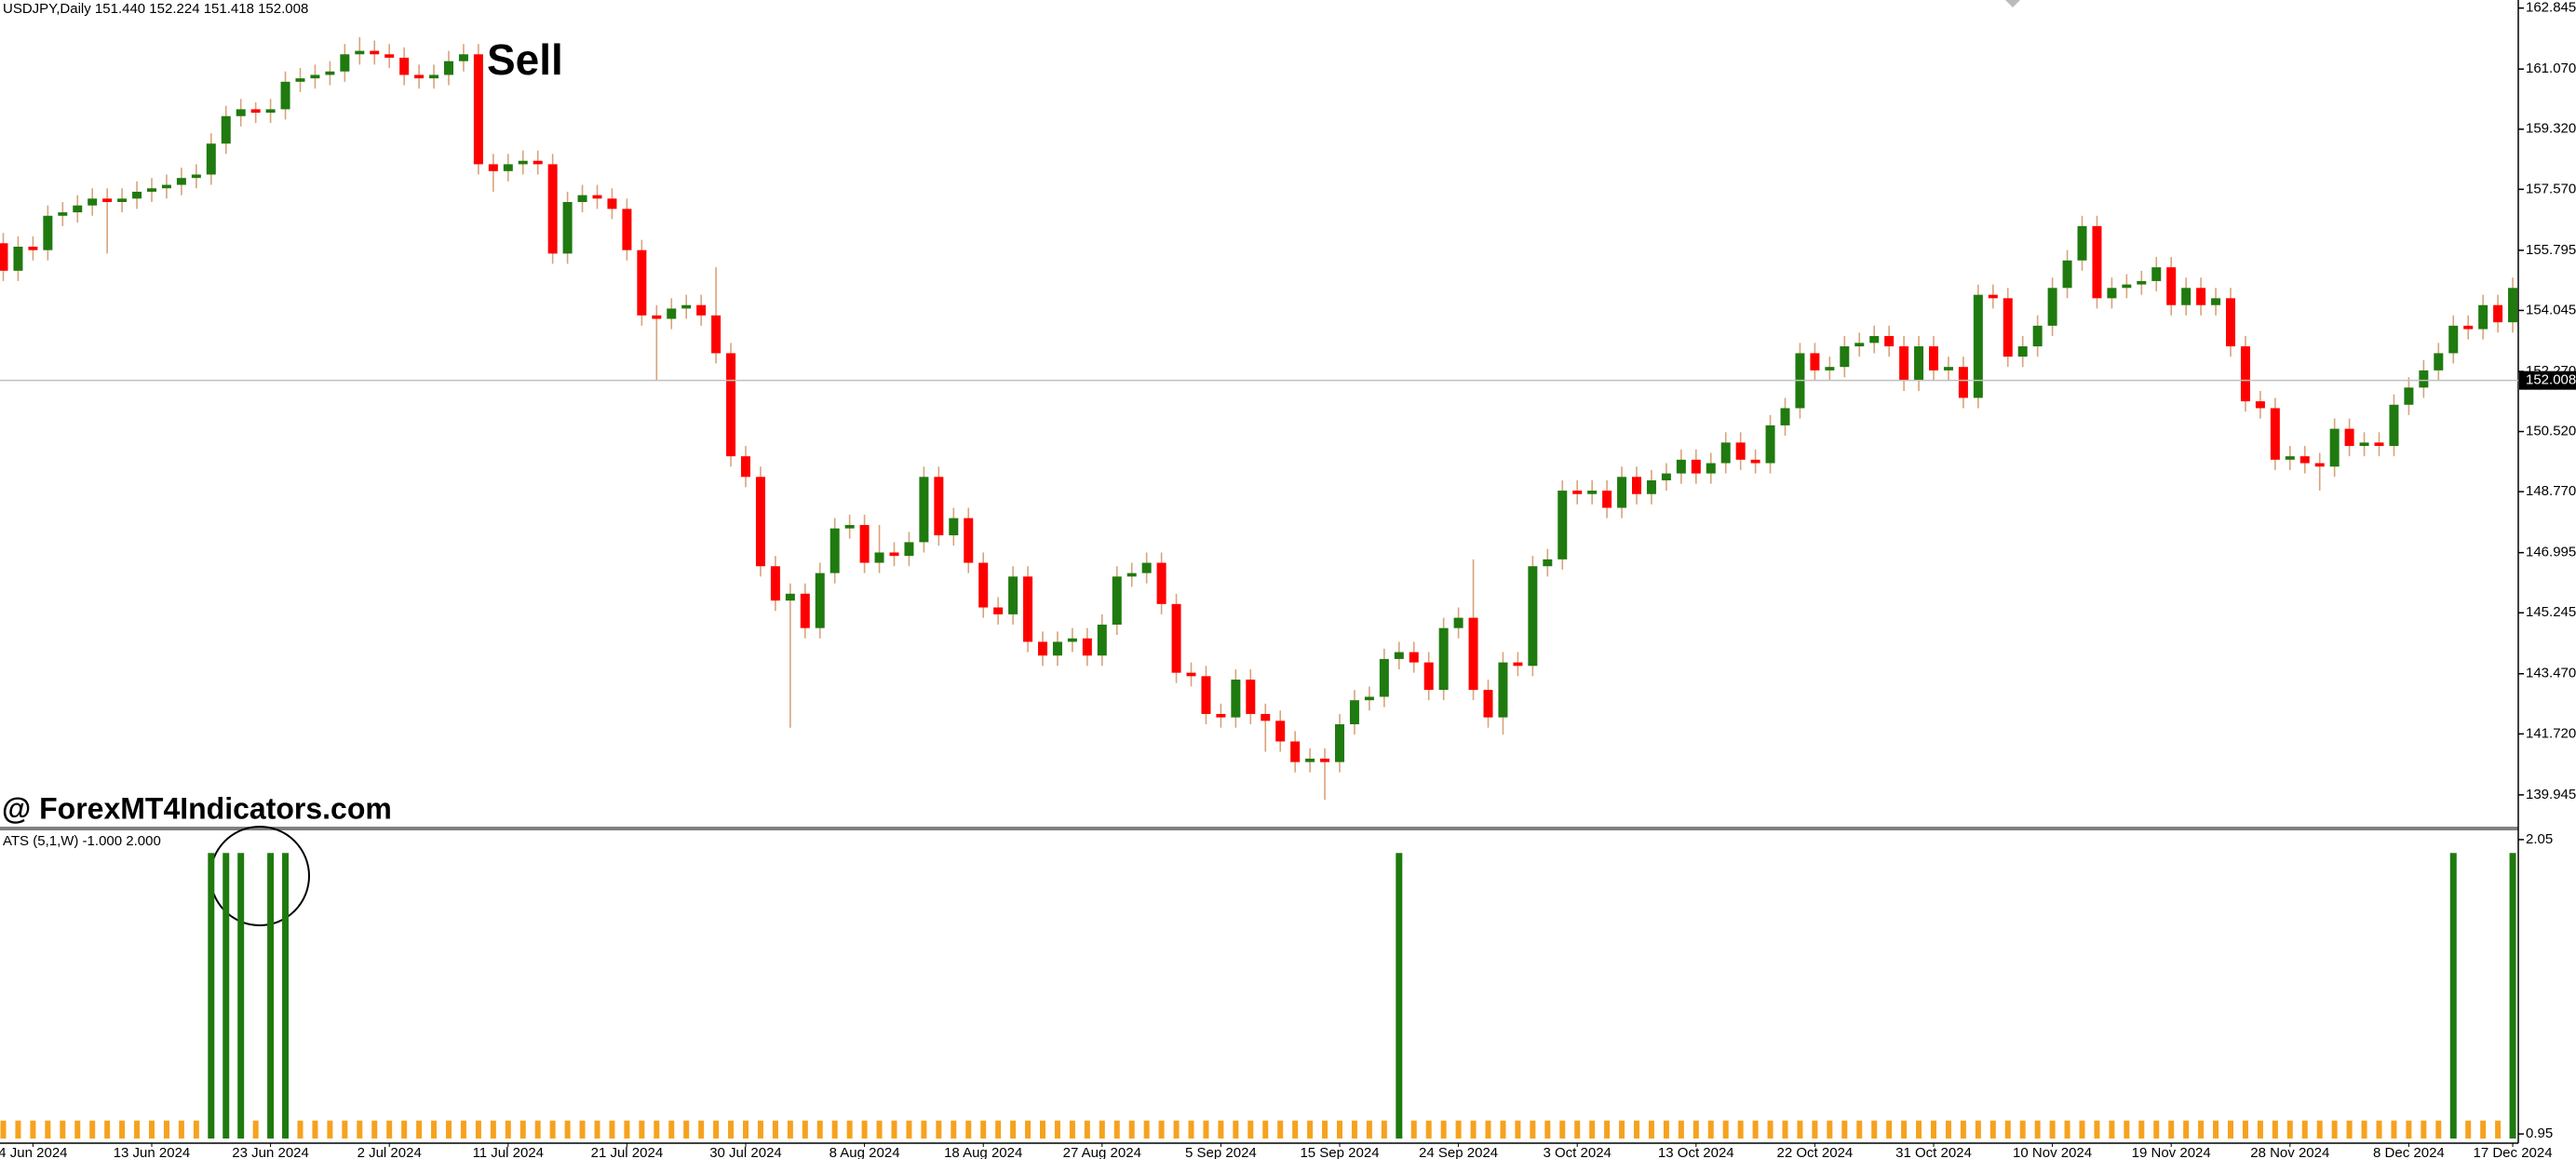 Image resolution: width=2576 pixels, height=1159 pixels. Describe the element at coordinates (1458, 1152) in the screenshot. I see `x-tick-label: 24 Sep 2024` at that location.